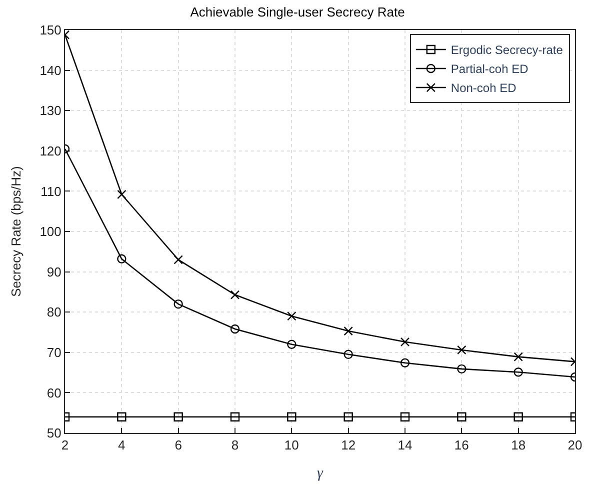  What do you see at coordinates (297, 12) in the screenshot?
I see `chart-title: Achievable Single-user Secrecy Rate` at bounding box center [297, 12].